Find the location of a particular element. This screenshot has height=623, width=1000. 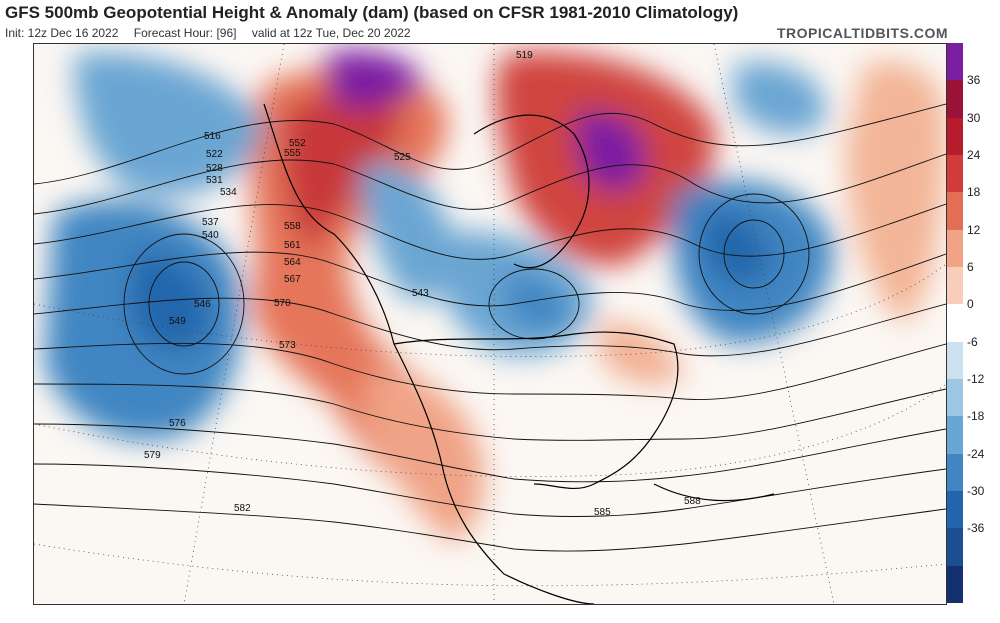

colorbar: 36 30 24 18 12 6 0 -6 -12 -18 -24 -30 -36 is located at coordinates (973, 323).